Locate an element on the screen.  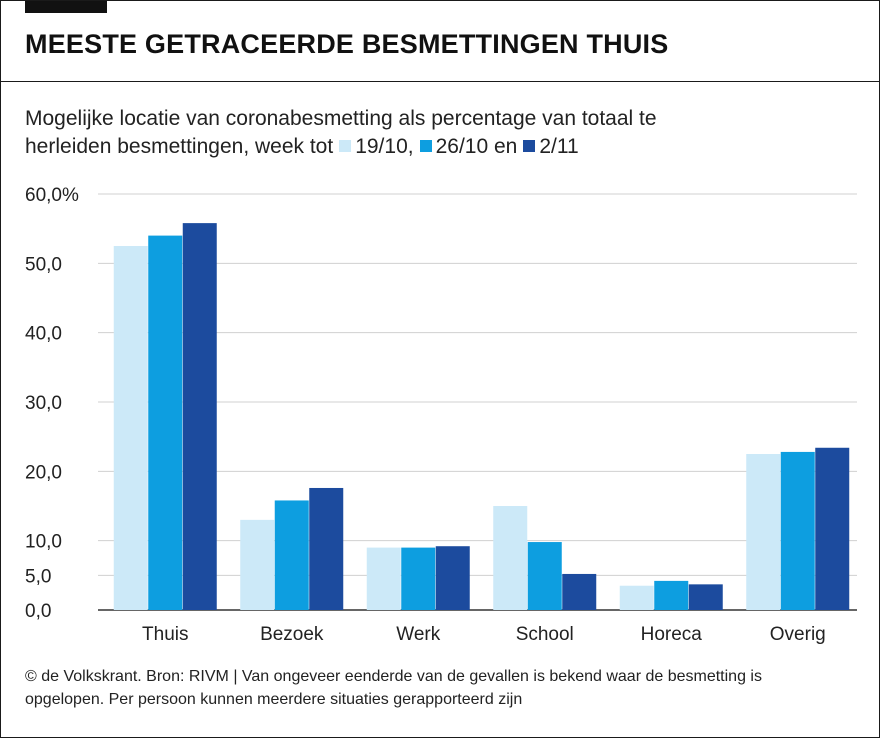
y-tick-label: 40,0 is located at coordinates (43, 334).